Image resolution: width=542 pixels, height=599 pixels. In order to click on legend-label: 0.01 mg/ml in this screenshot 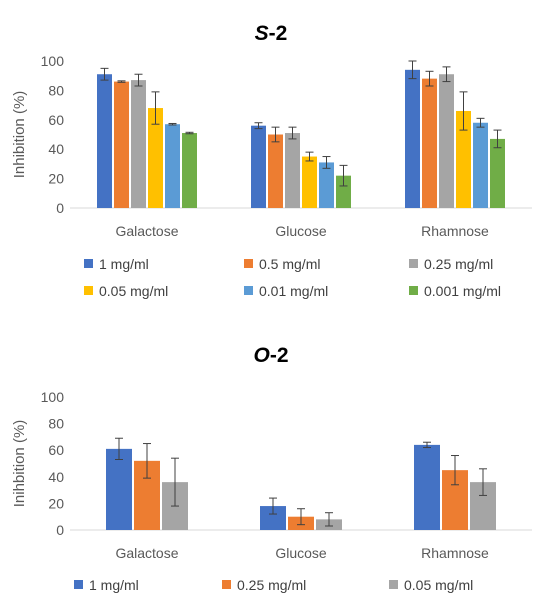, I will do `click(293, 291)`.